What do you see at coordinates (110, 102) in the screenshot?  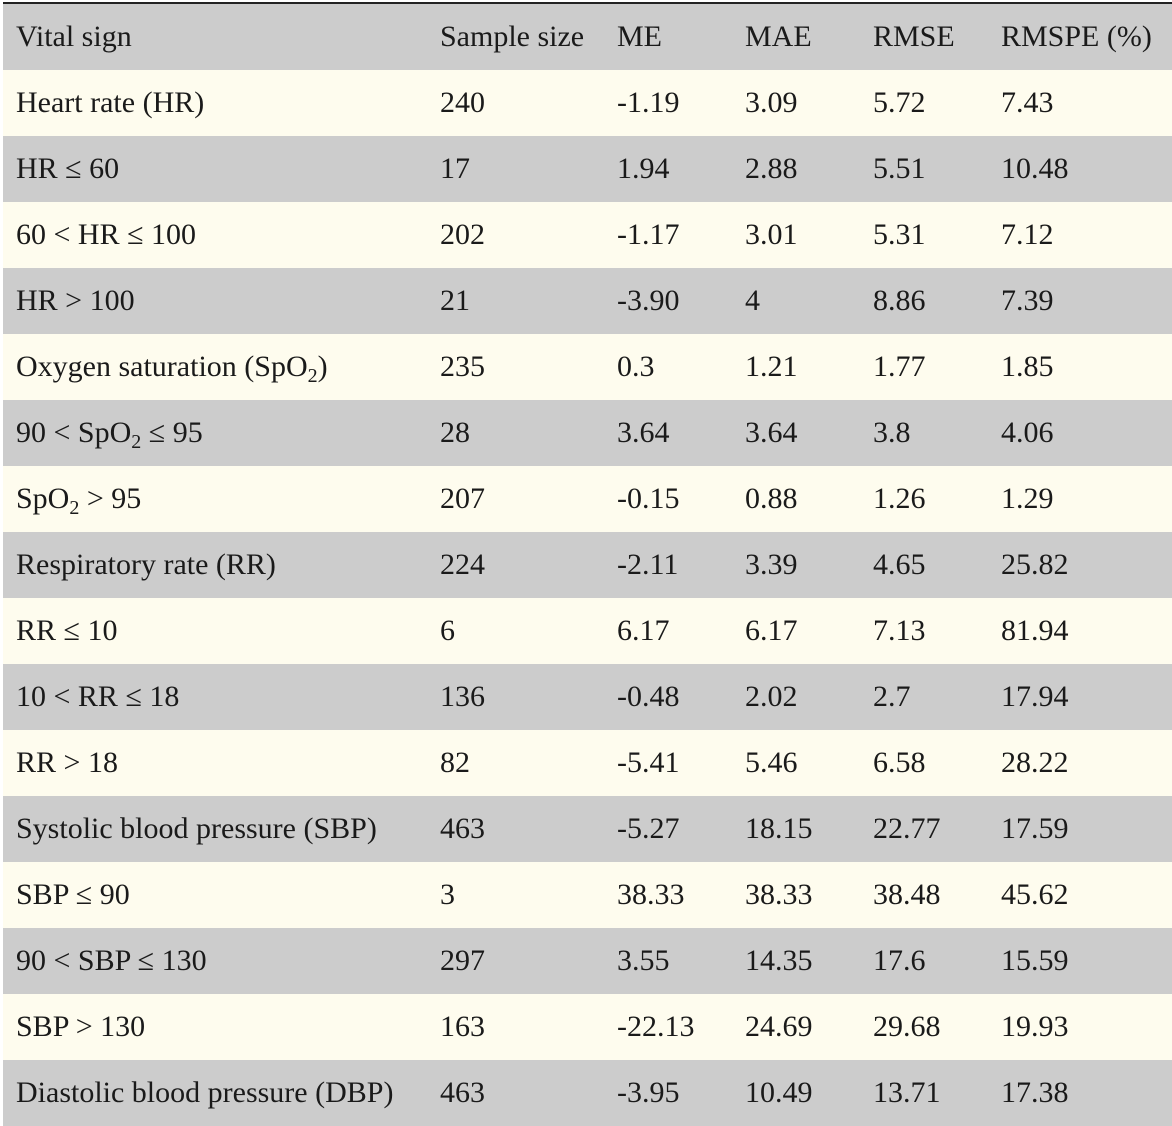 I see `vital-sign-cell: Heart rate (HR)` at bounding box center [110, 102].